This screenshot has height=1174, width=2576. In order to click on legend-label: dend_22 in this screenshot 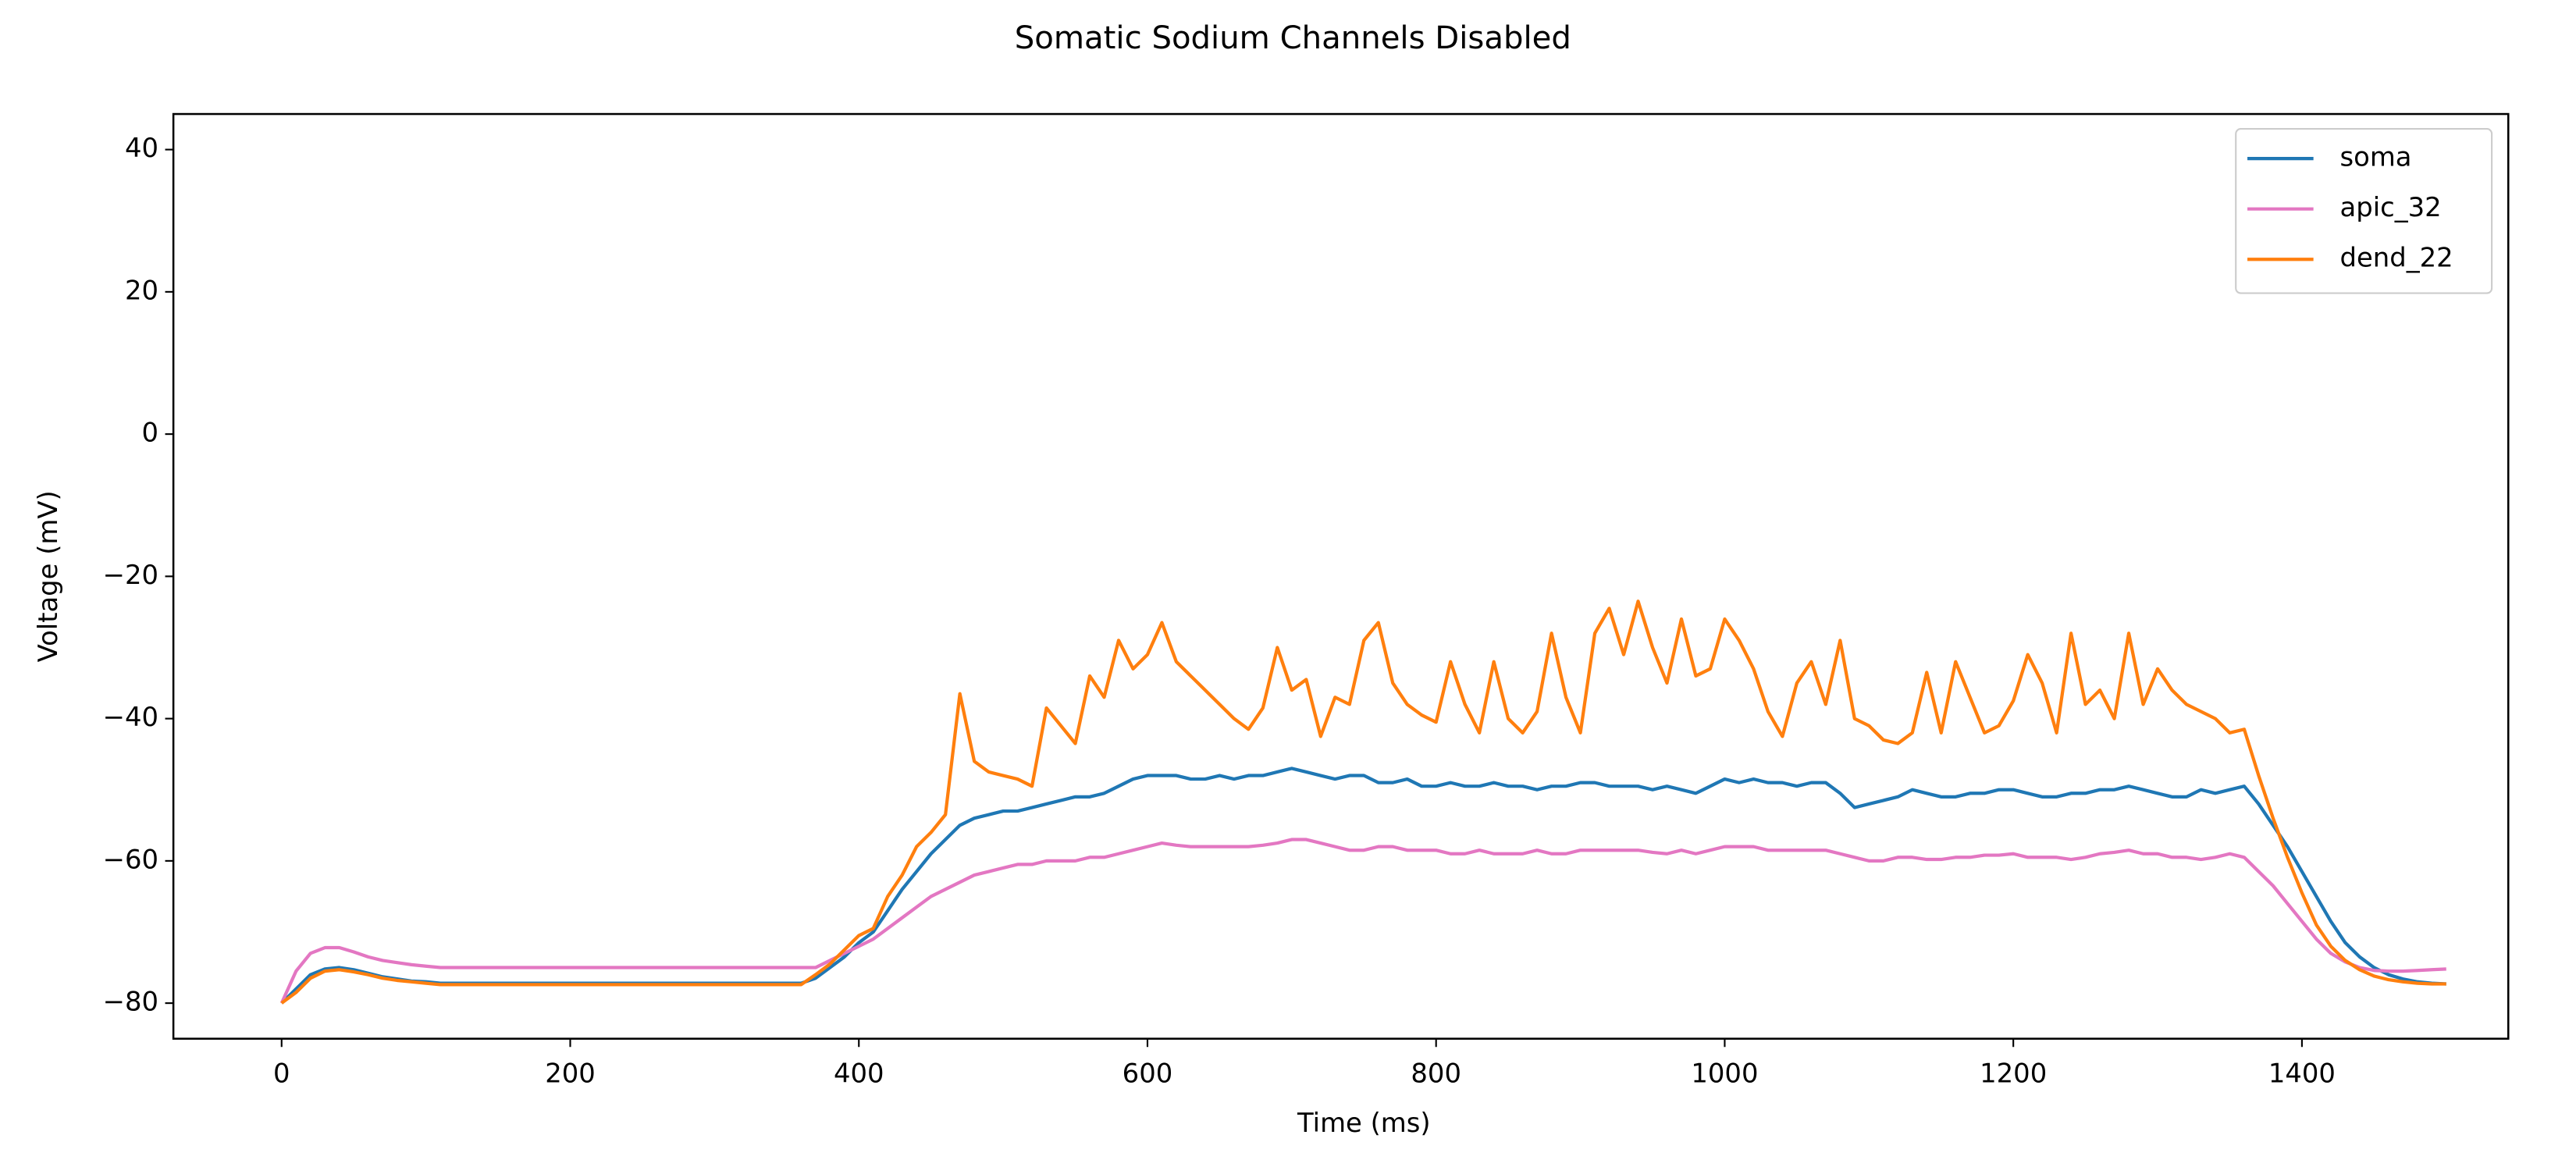, I will do `click(2396, 258)`.